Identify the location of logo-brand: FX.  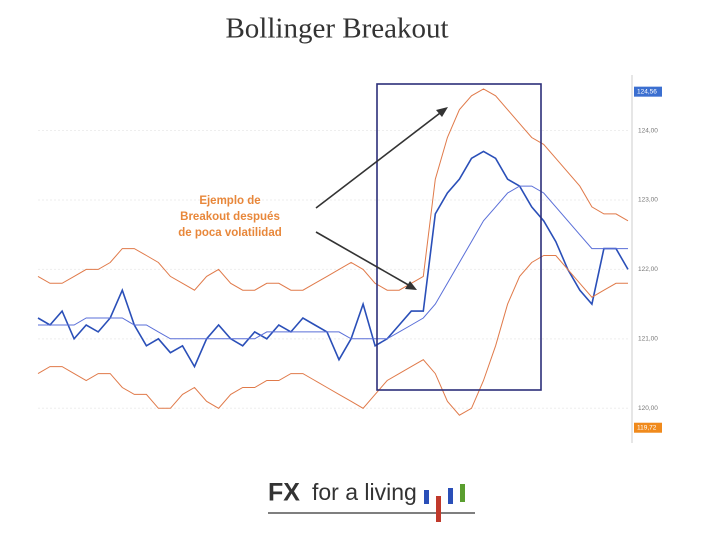
(284, 493).